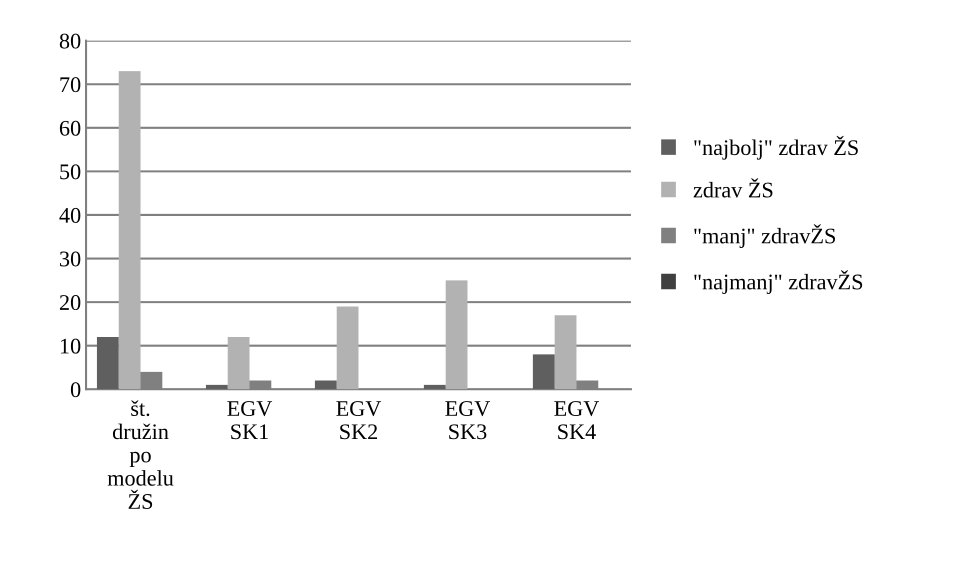 This screenshot has height=581, width=956. I want to click on legend-label: zdrav ŽS, so click(733, 188).